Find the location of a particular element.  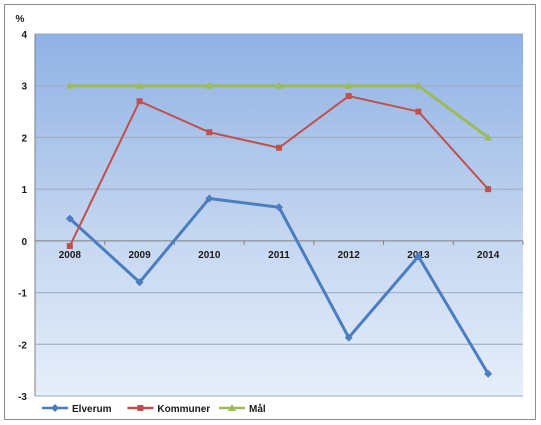

legend-marker-m-l is located at coordinates (232, 407).